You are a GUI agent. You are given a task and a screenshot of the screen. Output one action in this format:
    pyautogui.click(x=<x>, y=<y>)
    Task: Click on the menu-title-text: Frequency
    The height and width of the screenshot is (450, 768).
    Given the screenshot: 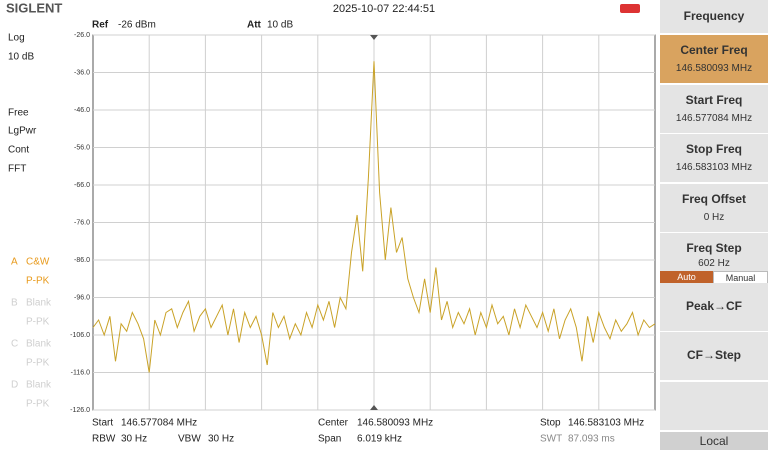 What is the action you would take?
    pyautogui.click(x=714, y=16)
    